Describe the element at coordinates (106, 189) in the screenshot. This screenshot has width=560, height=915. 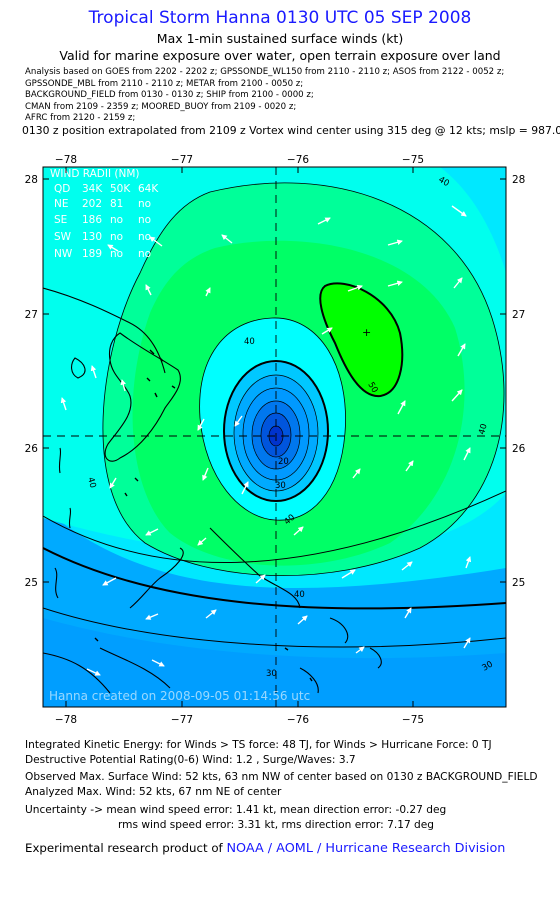
I see `wind-radii-header: QD 34K 50K 64K` at that location.